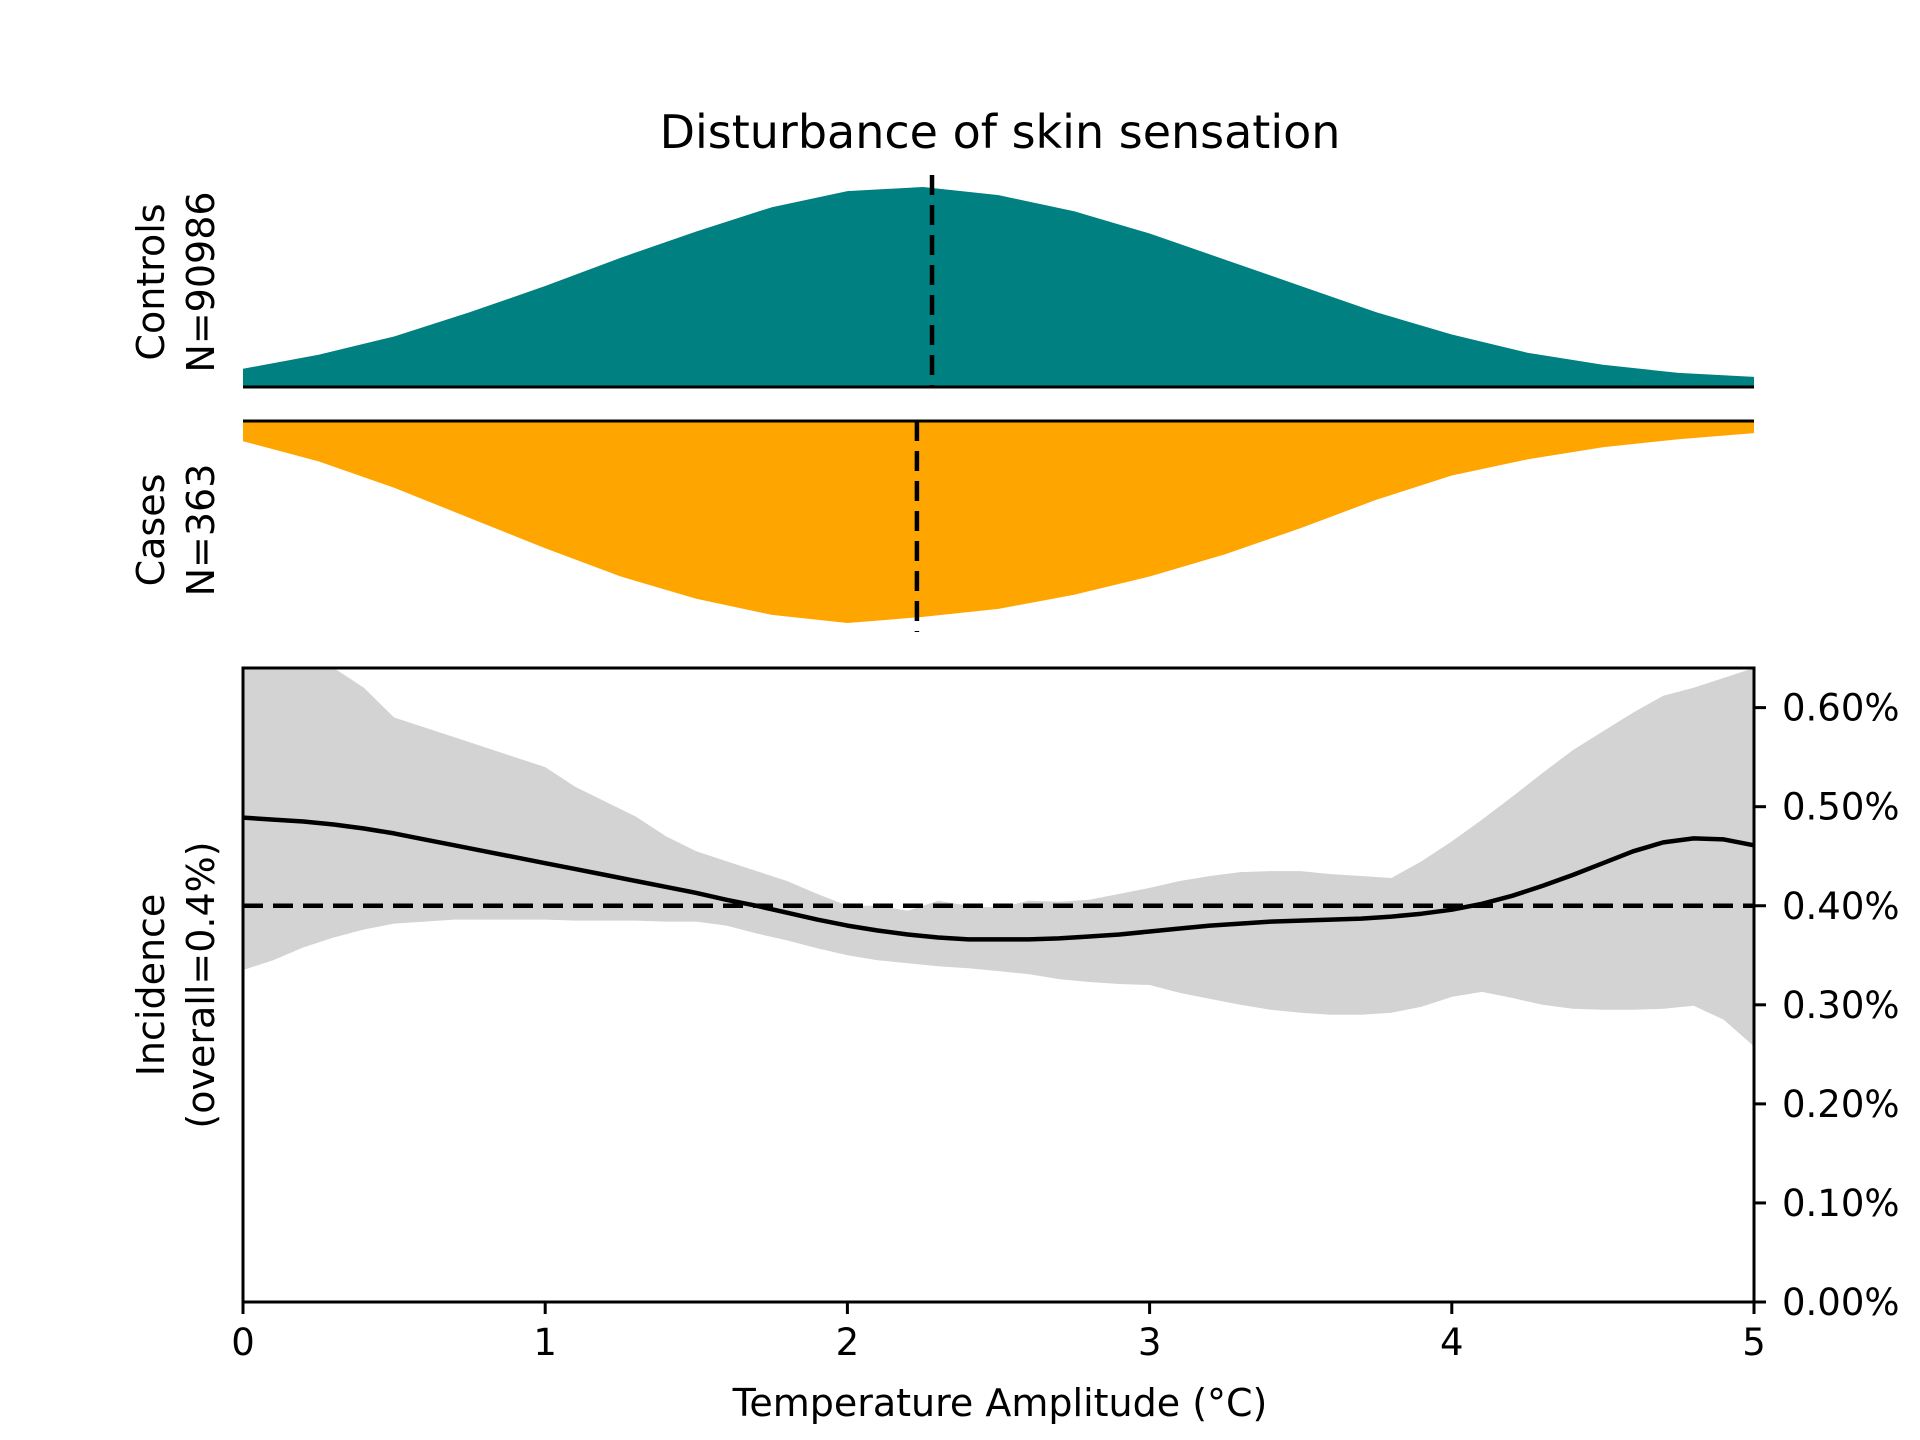 This screenshot has width=1920, height=1440. I want to click on y-tick-label: 0.50%, so click(1841, 807).